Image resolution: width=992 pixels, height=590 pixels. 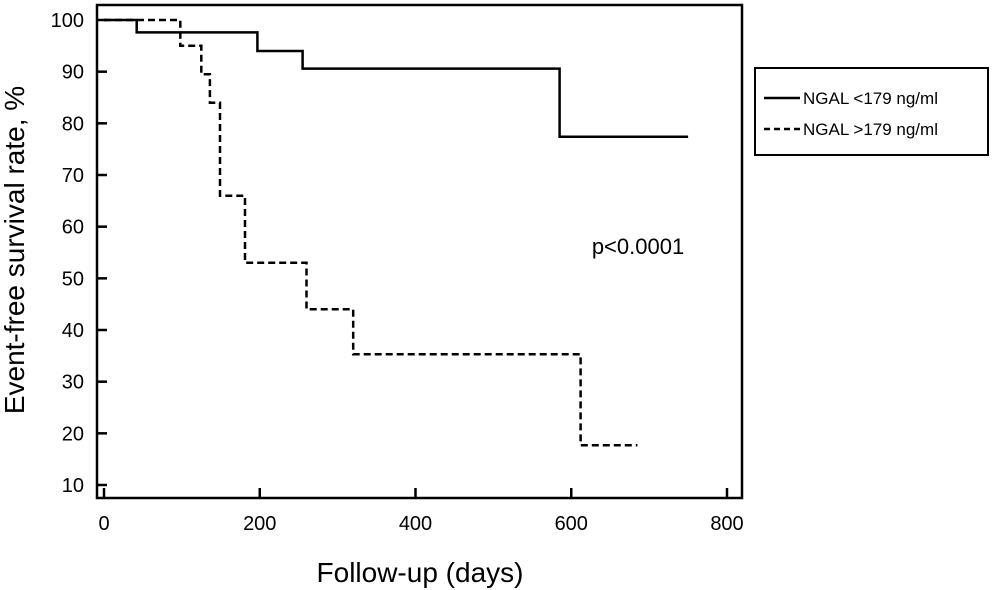 I want to click on x-tick-label: 400, so click(x=415, y=524).